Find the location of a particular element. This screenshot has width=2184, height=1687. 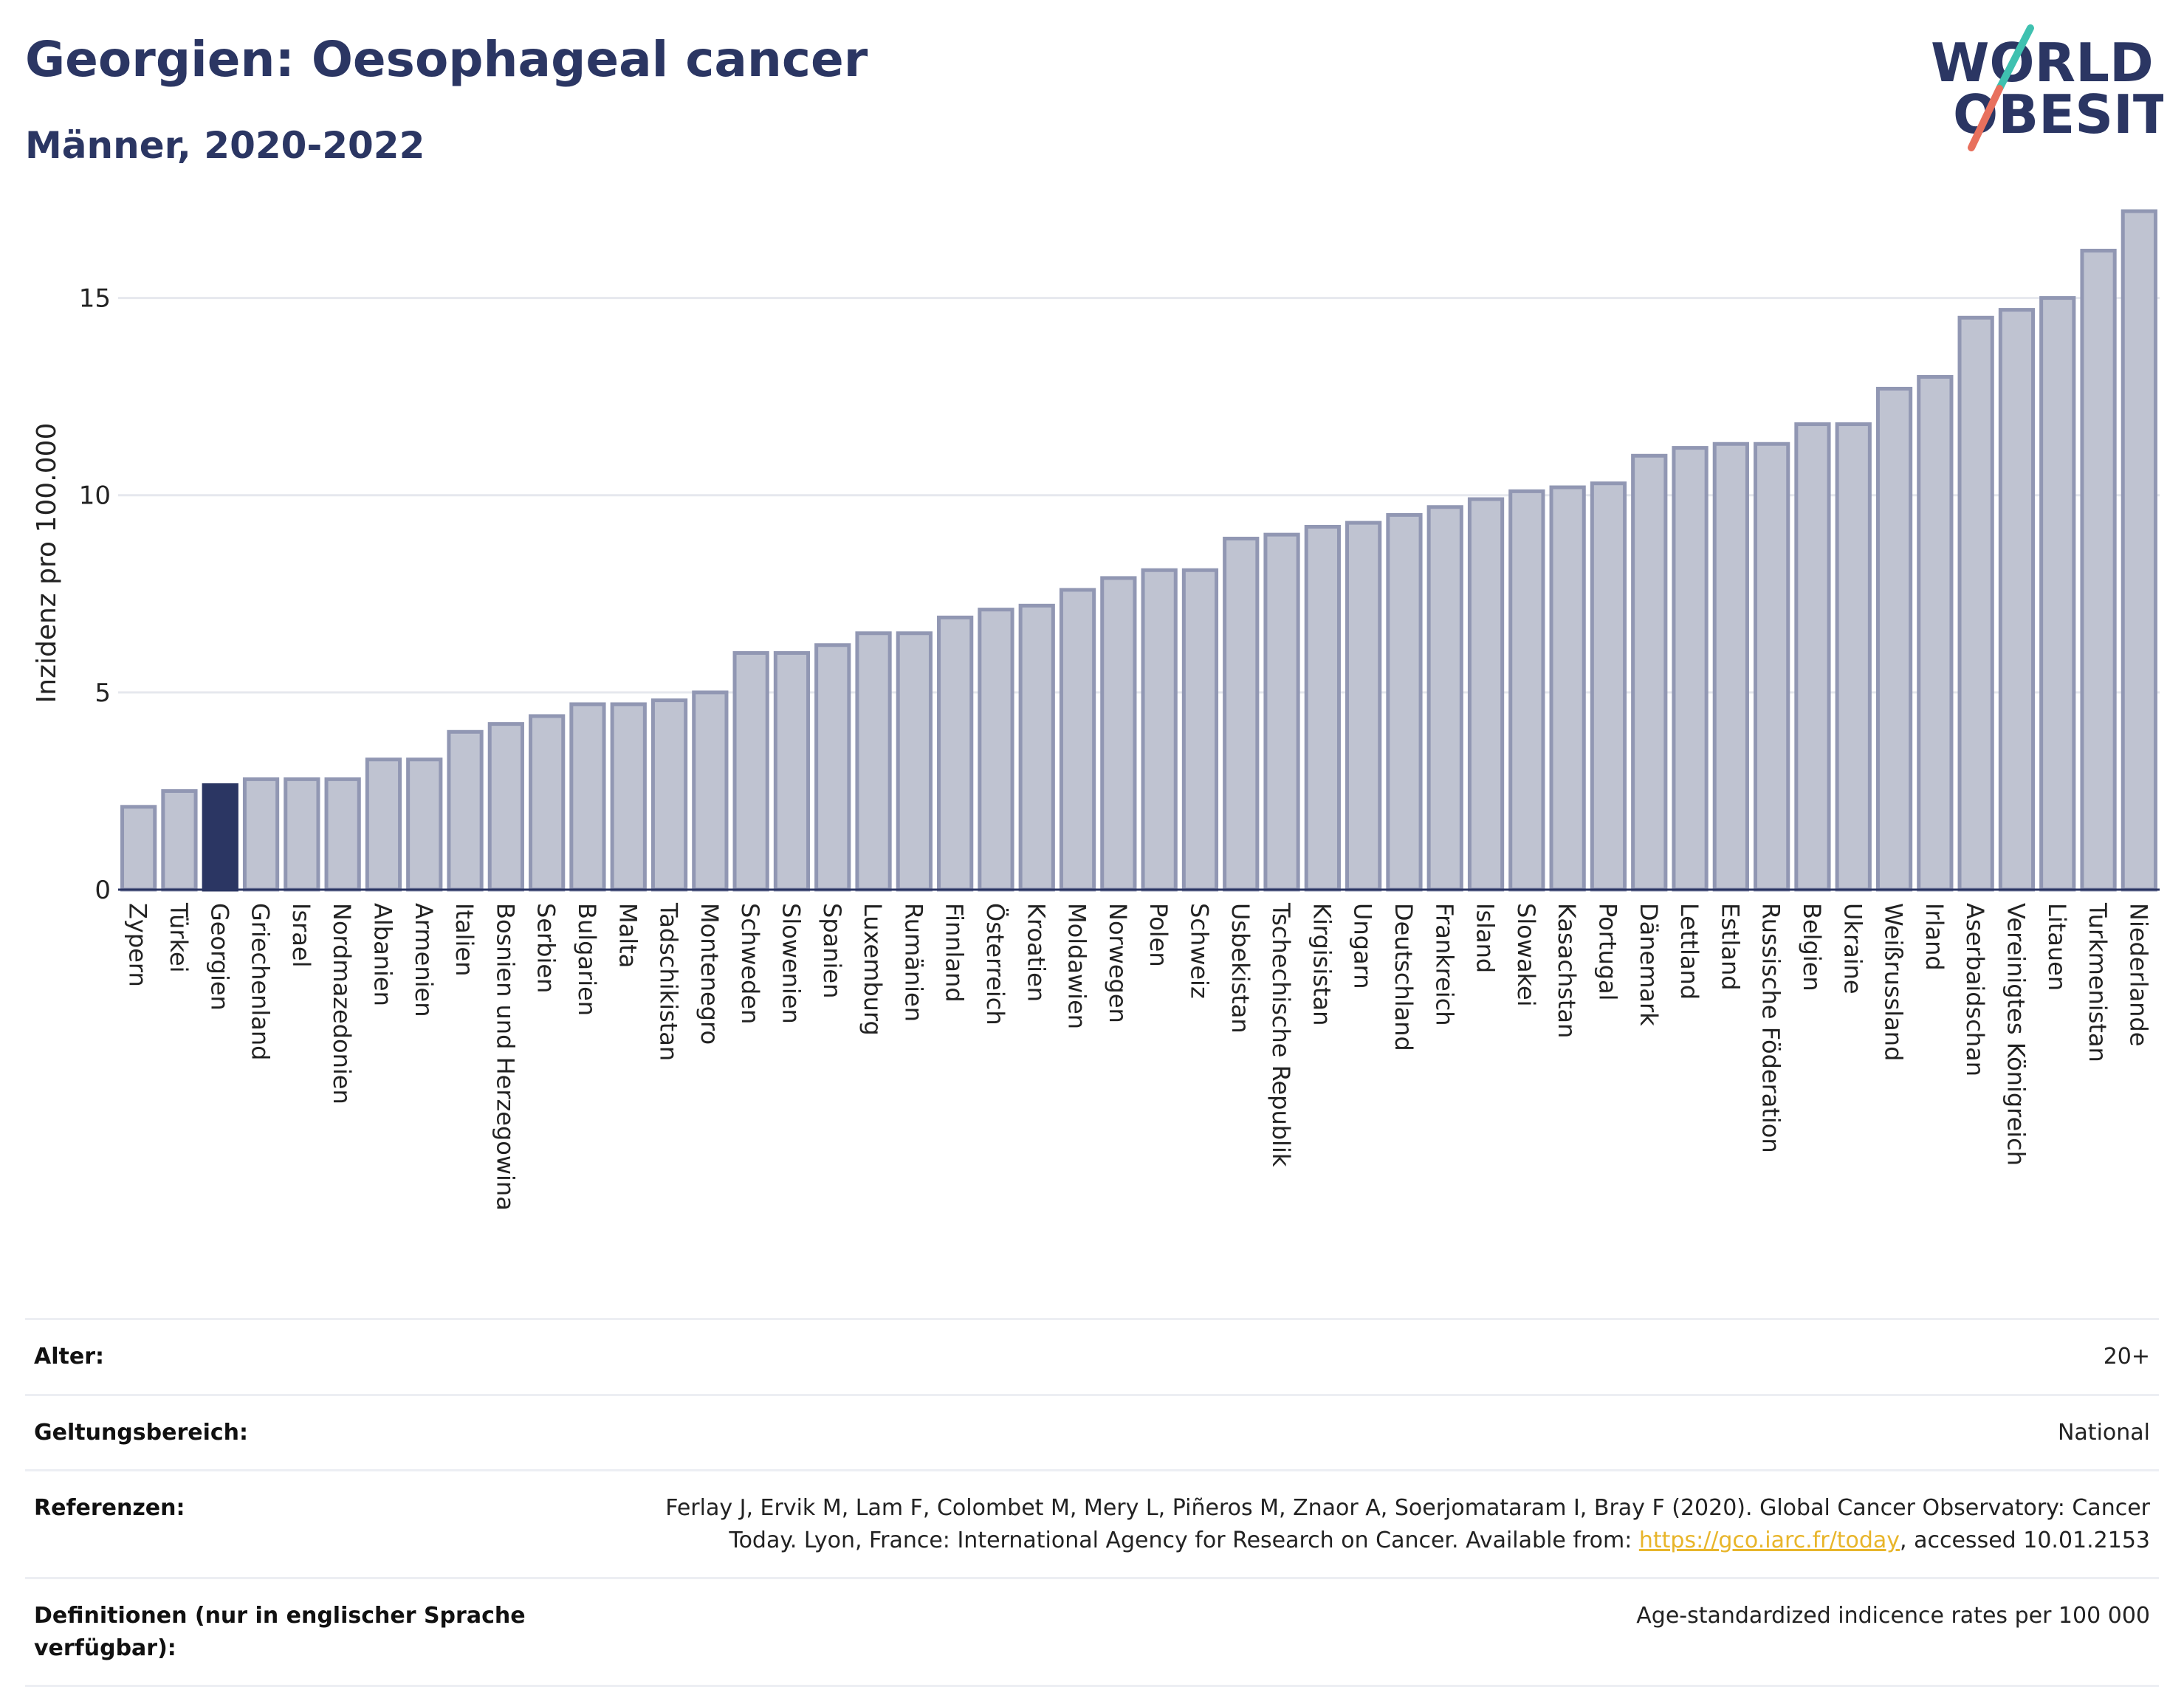

logo-slash-teal is located at coordinates (2015, 58).